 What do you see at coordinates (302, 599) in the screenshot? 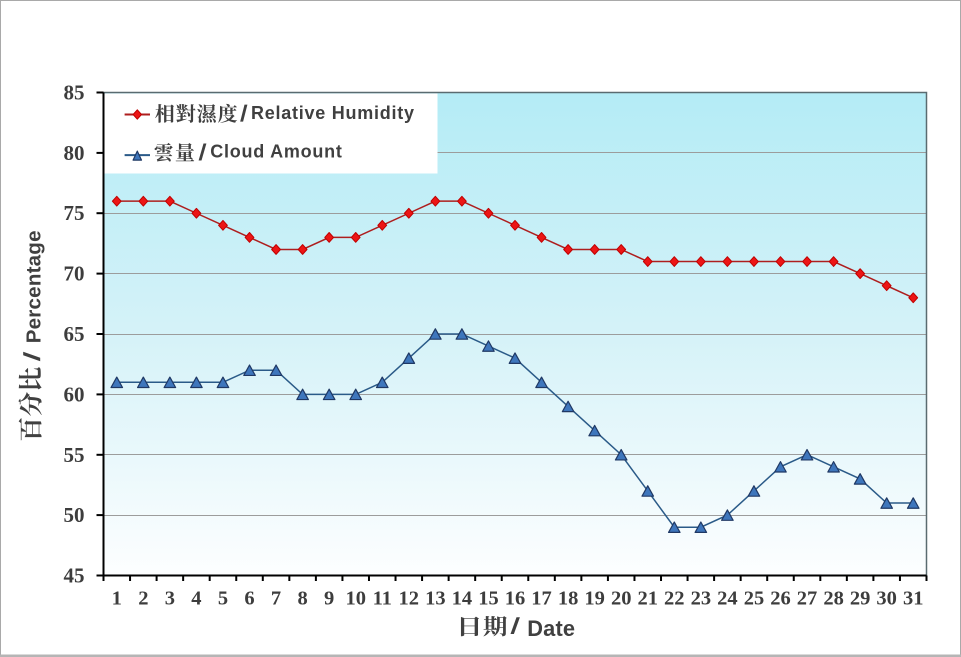
I see `svg-text: 8` at bounding box center [302, 599].